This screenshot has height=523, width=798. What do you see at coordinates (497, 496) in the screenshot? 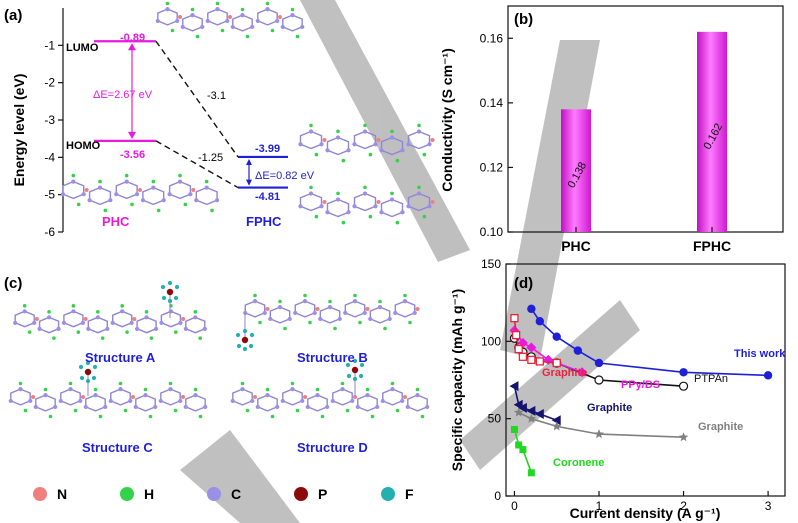
I see `y-tick-label-d: 0` at bounding box center [497, 496].